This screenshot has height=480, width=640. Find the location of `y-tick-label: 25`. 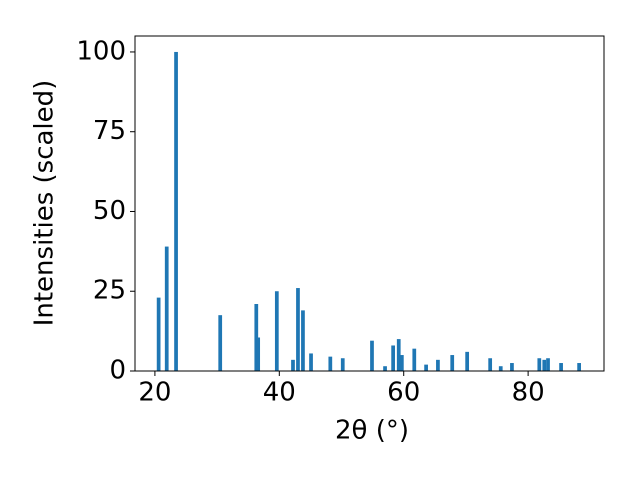

y-tick-label: 25 is located at coordinates (109, 291).